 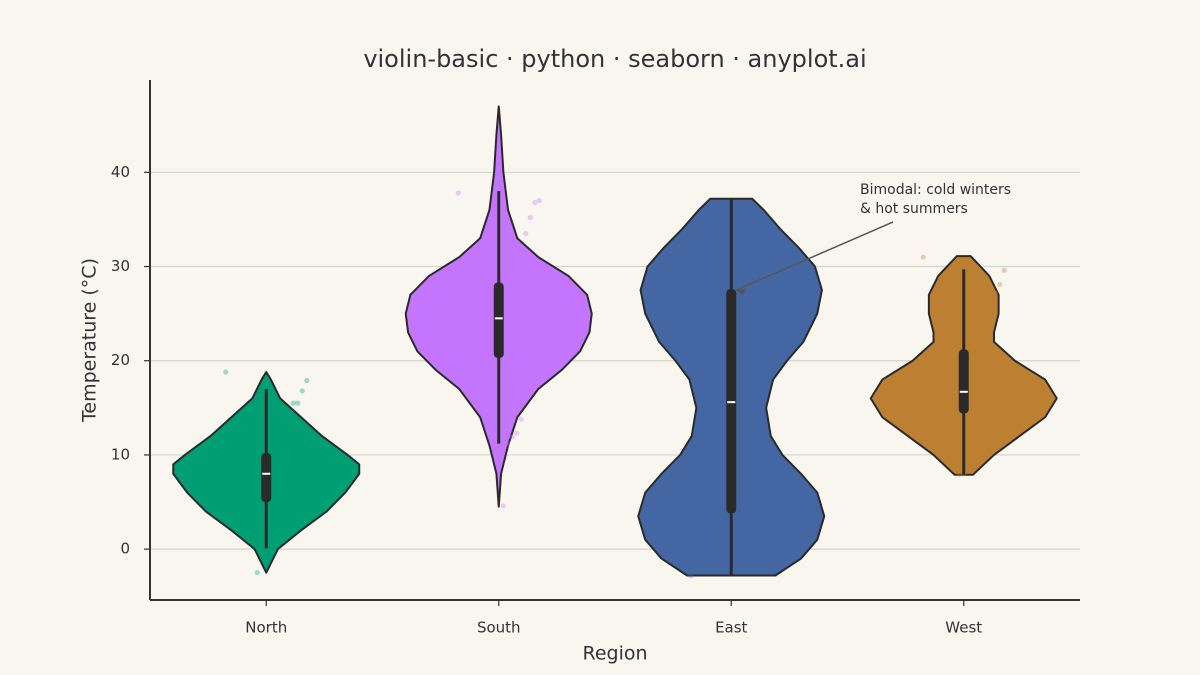 I want to click on annotation-text: & hot summers, so click(x=914, y=209).